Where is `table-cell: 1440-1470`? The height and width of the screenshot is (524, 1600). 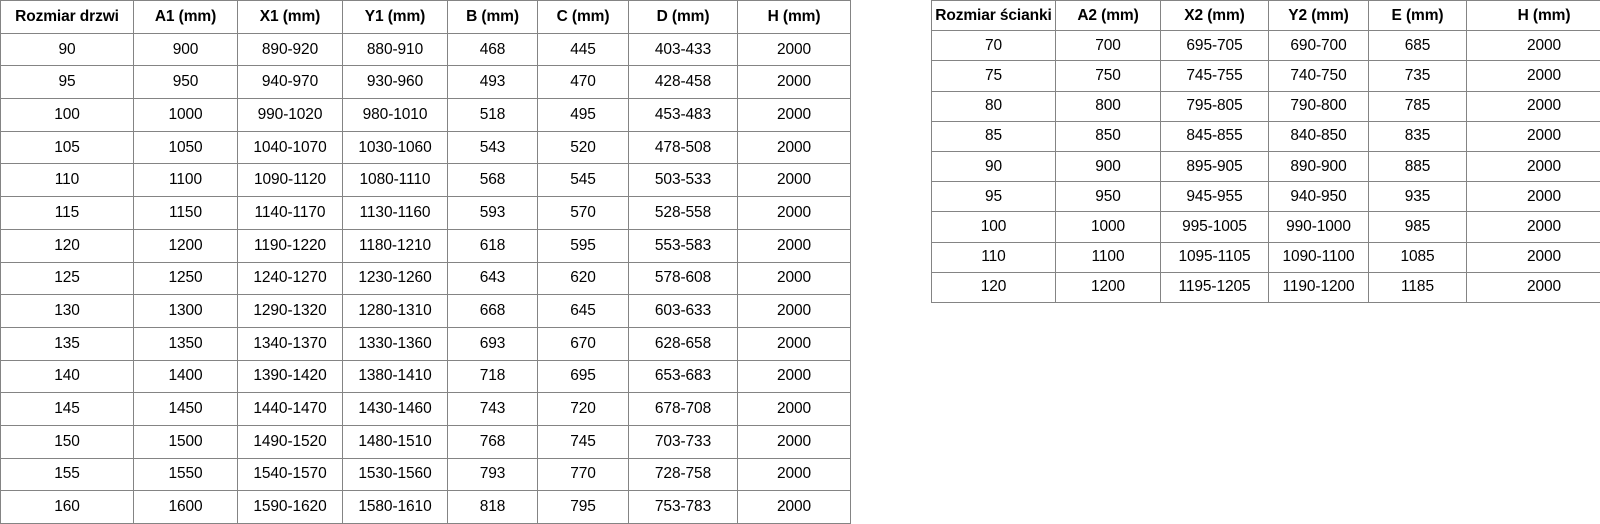
table-cell: 1440-1470 is located at coordinates (290, 409).